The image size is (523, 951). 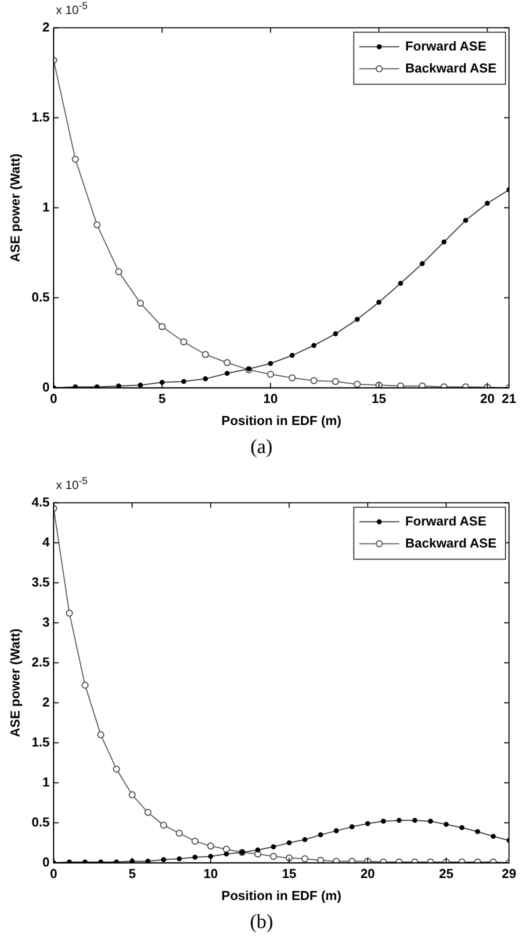 I want to click on text: (a), so click(x=261, y=447).